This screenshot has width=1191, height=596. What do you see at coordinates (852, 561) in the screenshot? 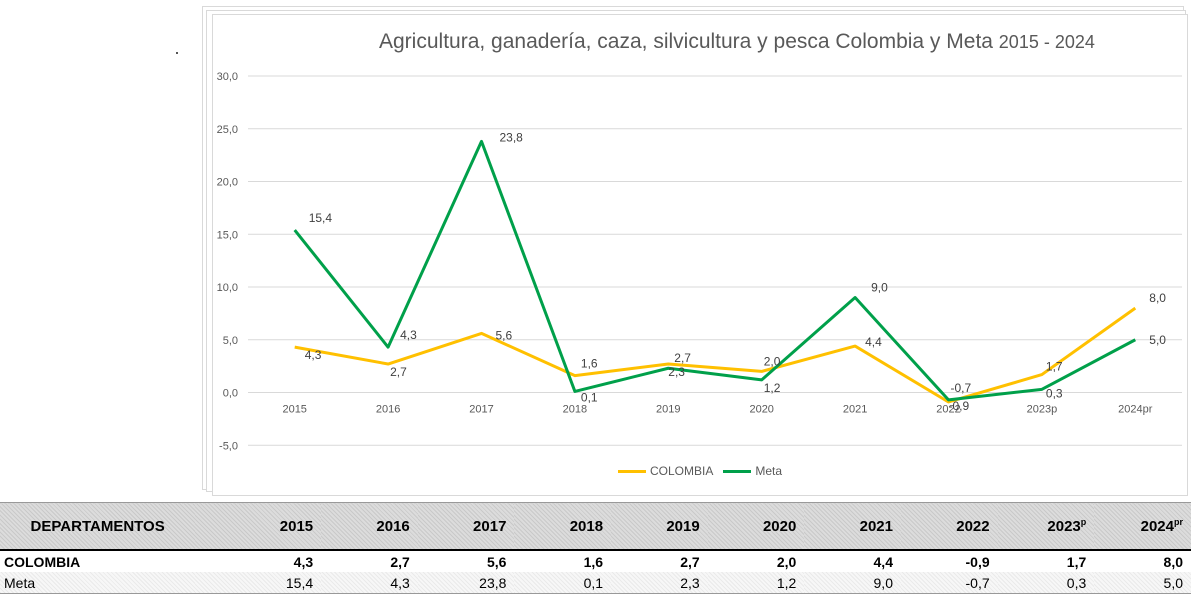
I see `table-cell: 4,4` at bounding box center [852, 561].